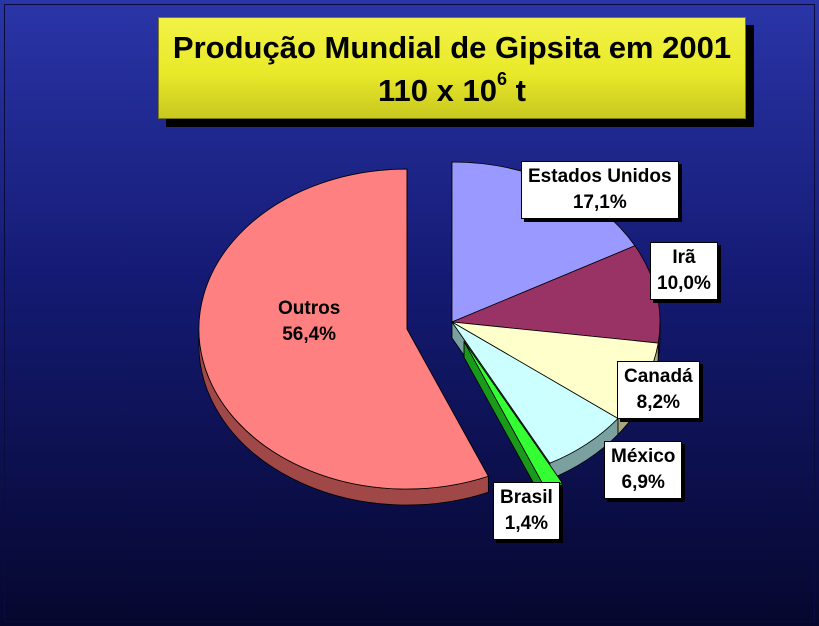 The width and height of the screenshot is (819, 626). Describe the element at coordinates (658, 390) in the screenshot. I see `slice-label-canada: Canadá 8,2%` at that location.